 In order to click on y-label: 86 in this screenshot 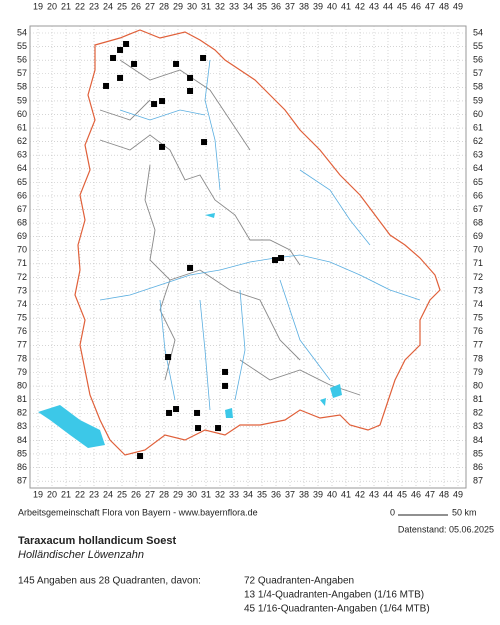, I will do `click(22, 467)`.